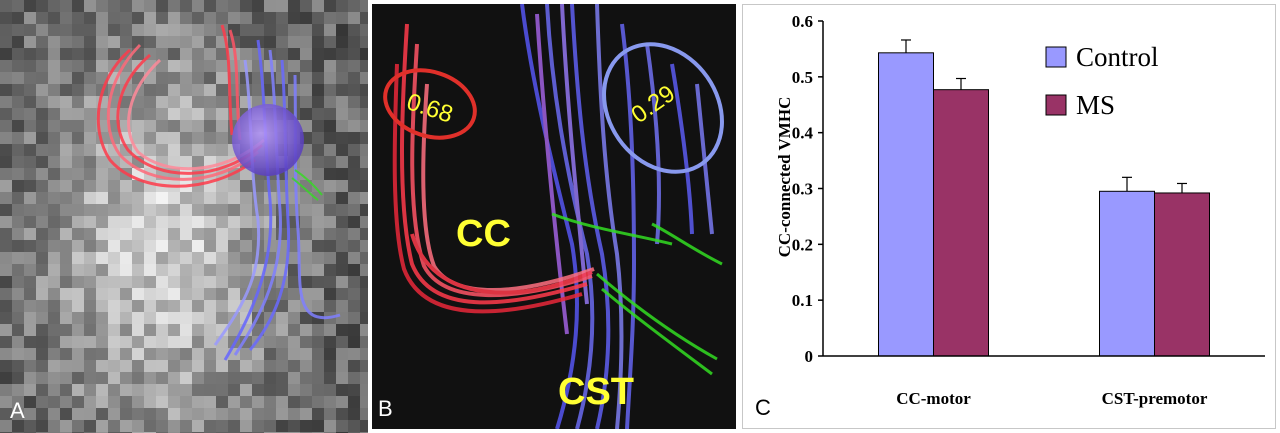 The height and width of the screenshot is (433, 1280). Describe the element at coordinates (1095, 105) in the screenshot. I see `legend-label-ms: MS` at that location.